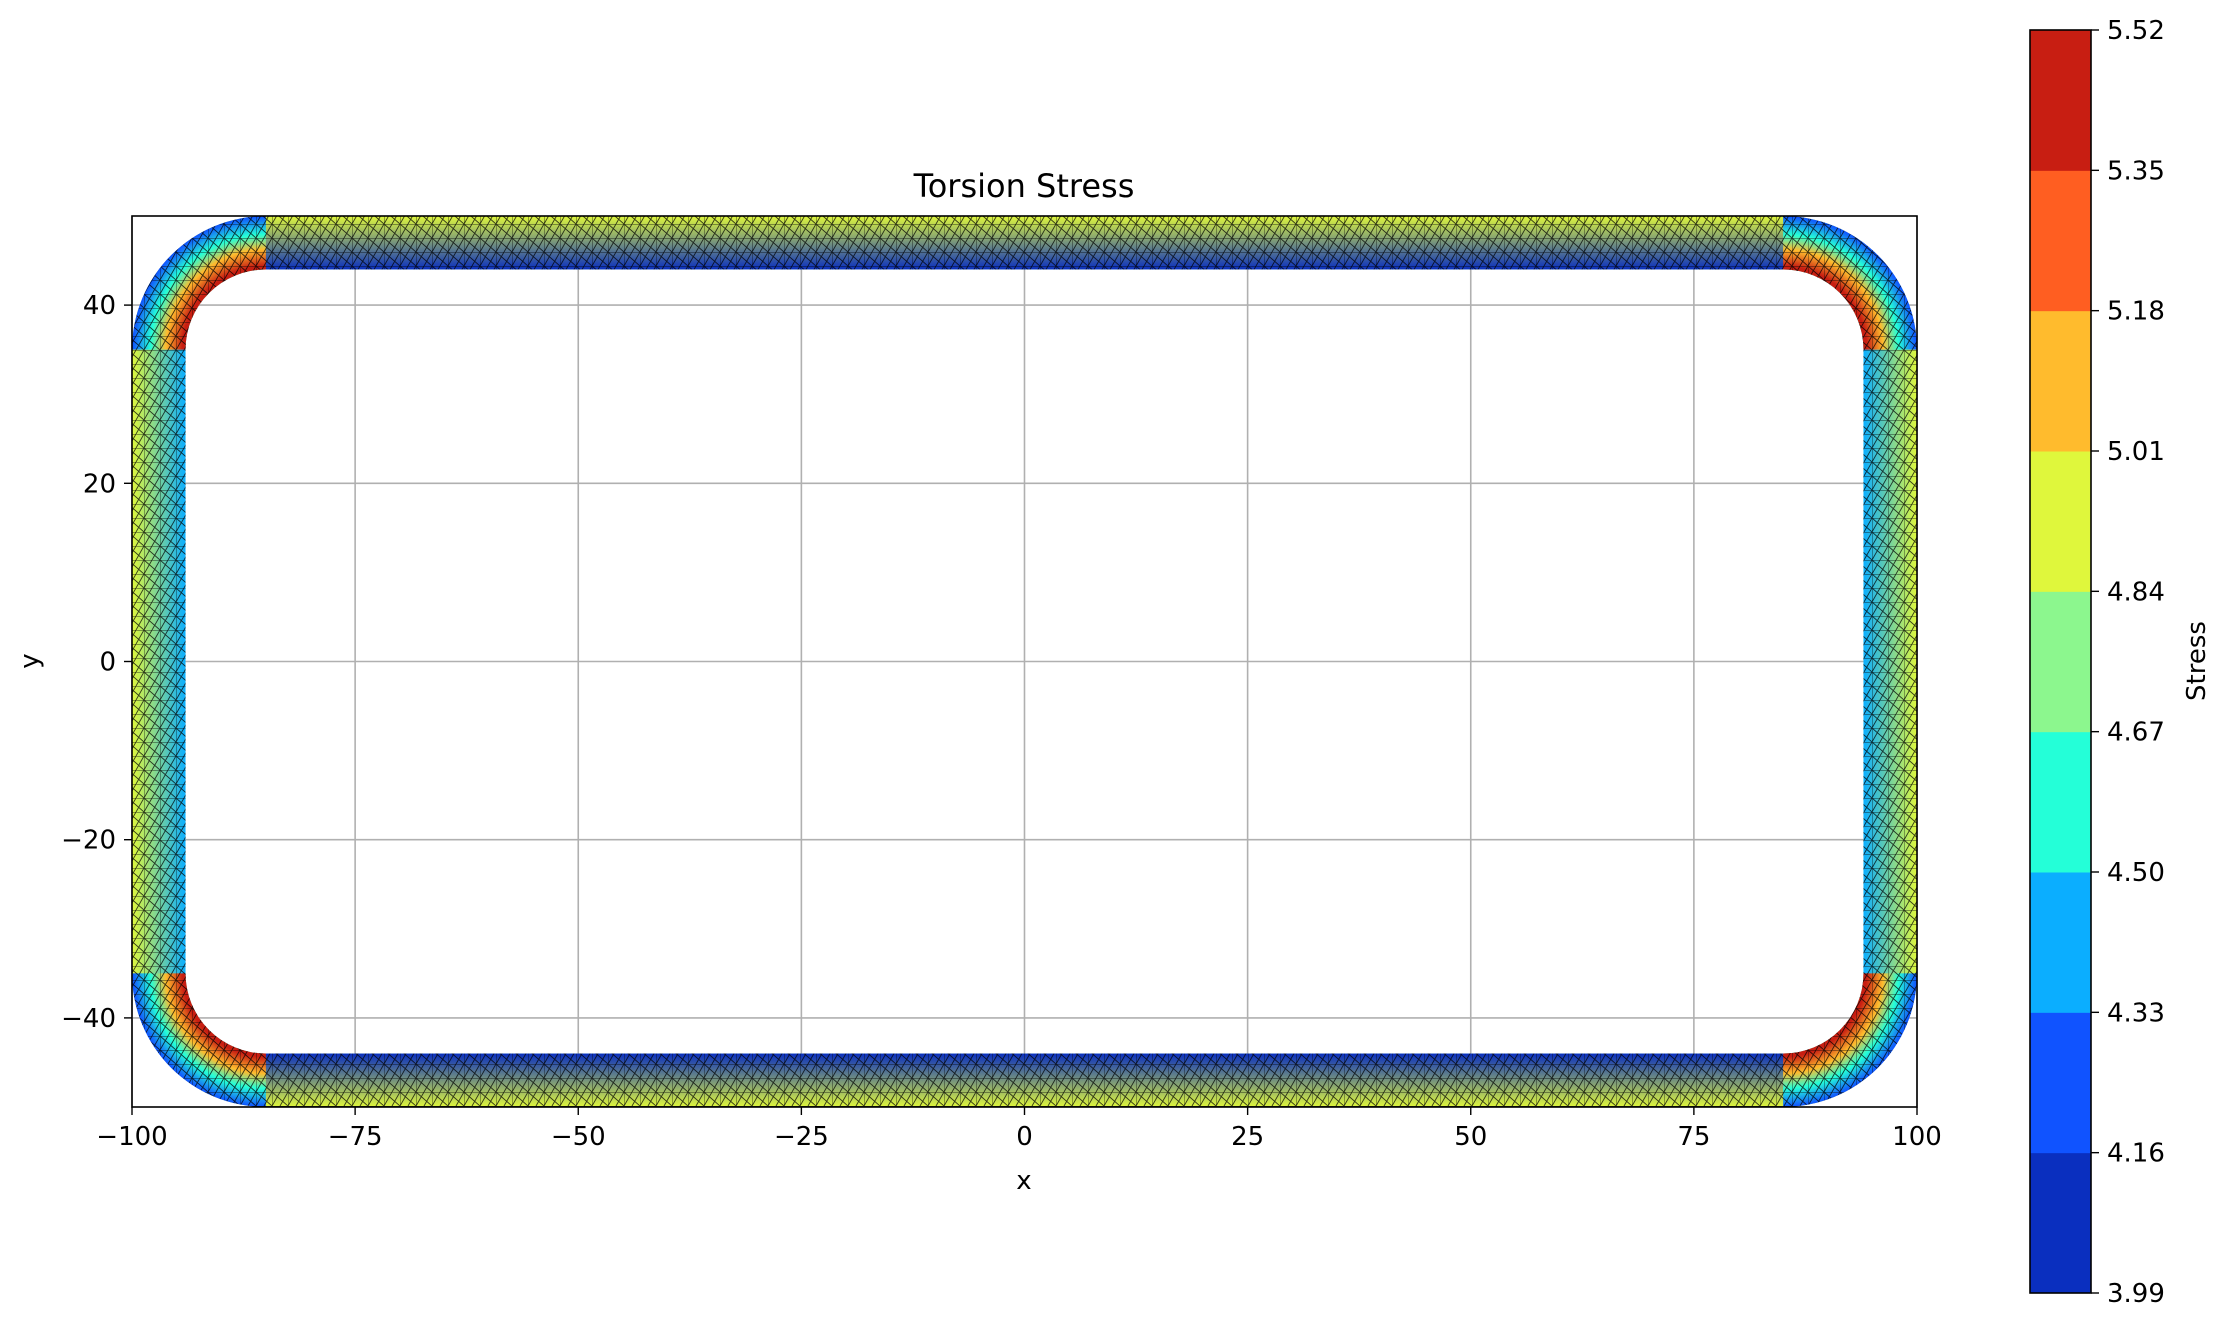 The height and width of the screenshot is (1326, 2222). Describe the element at coordinates (88, 841) in the screenshot. I see `y-tick-label: −20` at that location.